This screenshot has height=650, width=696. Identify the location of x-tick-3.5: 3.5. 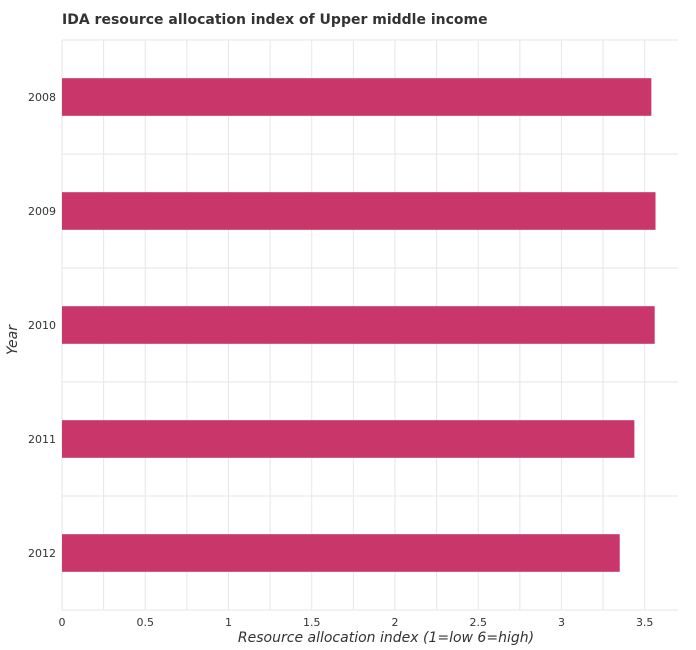
(645, 622).